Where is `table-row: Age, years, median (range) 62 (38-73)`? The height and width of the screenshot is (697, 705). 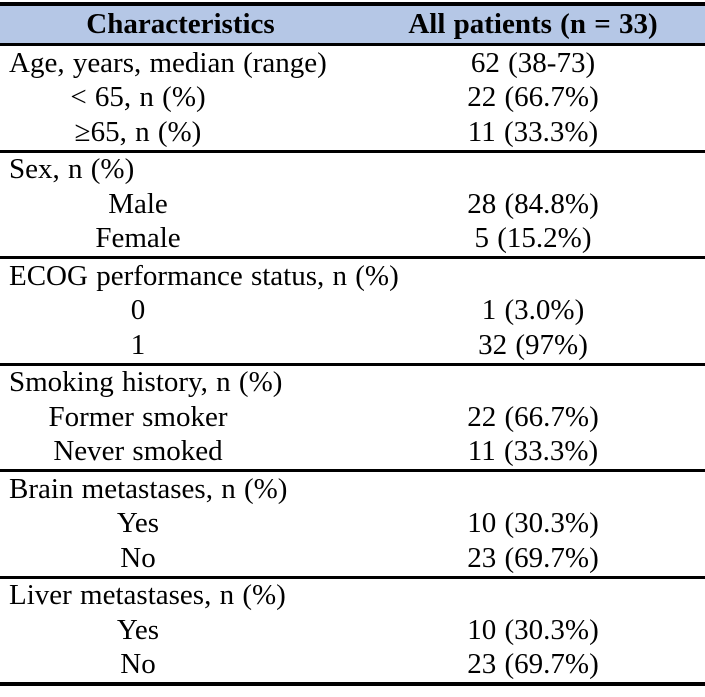 table-row: Age, years, median (range) 62 (38-73) is located at coordinates (352, 63).